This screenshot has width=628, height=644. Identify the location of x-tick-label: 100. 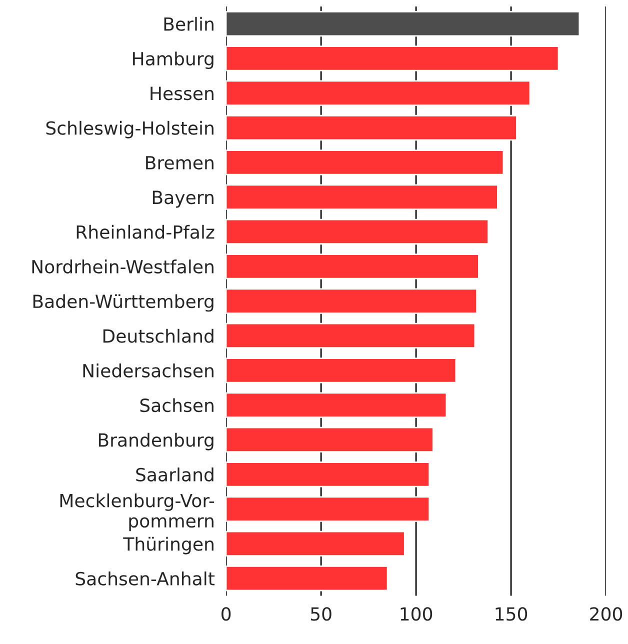
(416, 614).